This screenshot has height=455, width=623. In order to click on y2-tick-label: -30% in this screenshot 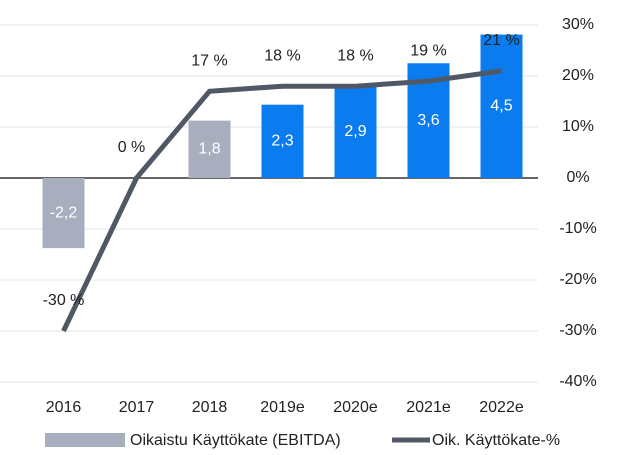, I will do `click(577, 330)`.